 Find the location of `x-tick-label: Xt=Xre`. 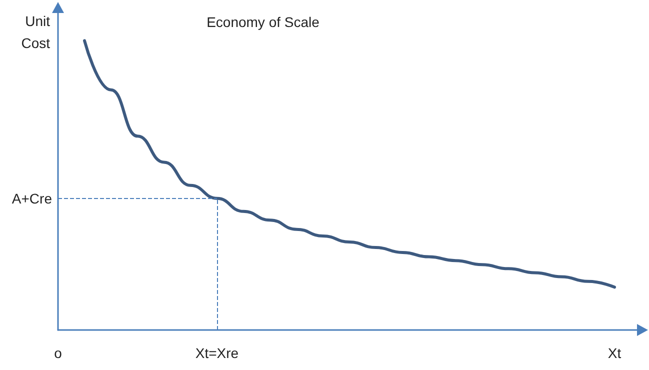

x-tick-label: Xt=Xre is located at coordinates (217, 353).